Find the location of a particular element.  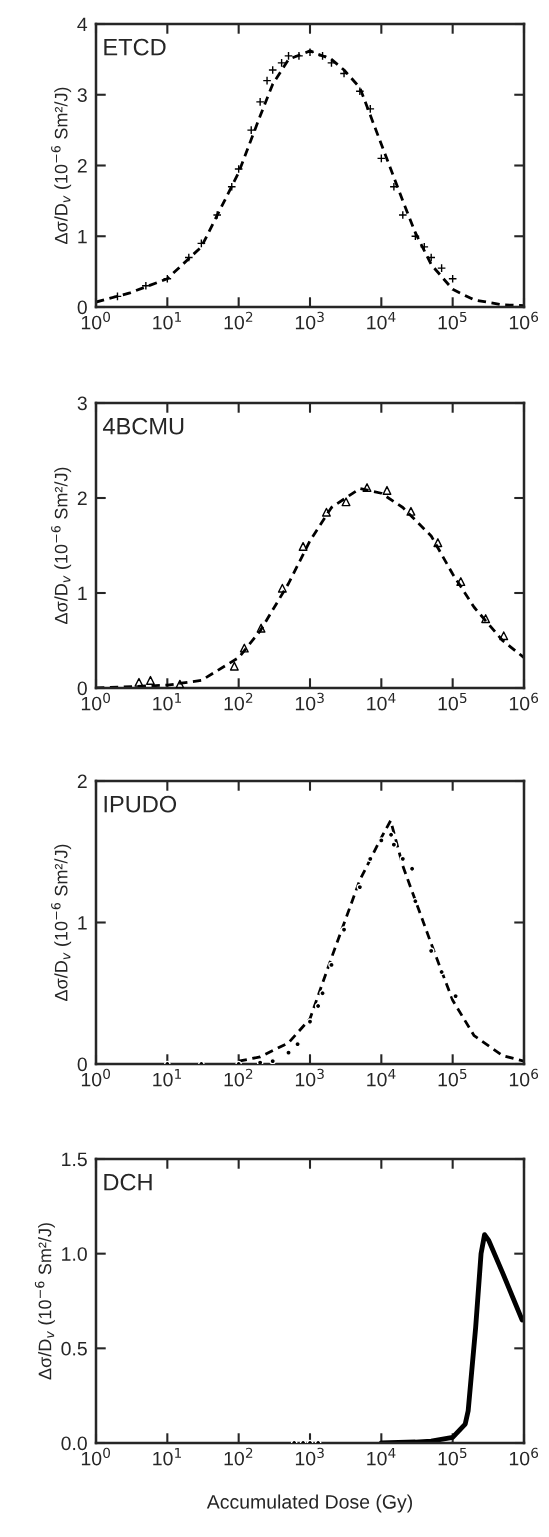

y-tick-label: 1.5 is located at coordinates (74, 1159).